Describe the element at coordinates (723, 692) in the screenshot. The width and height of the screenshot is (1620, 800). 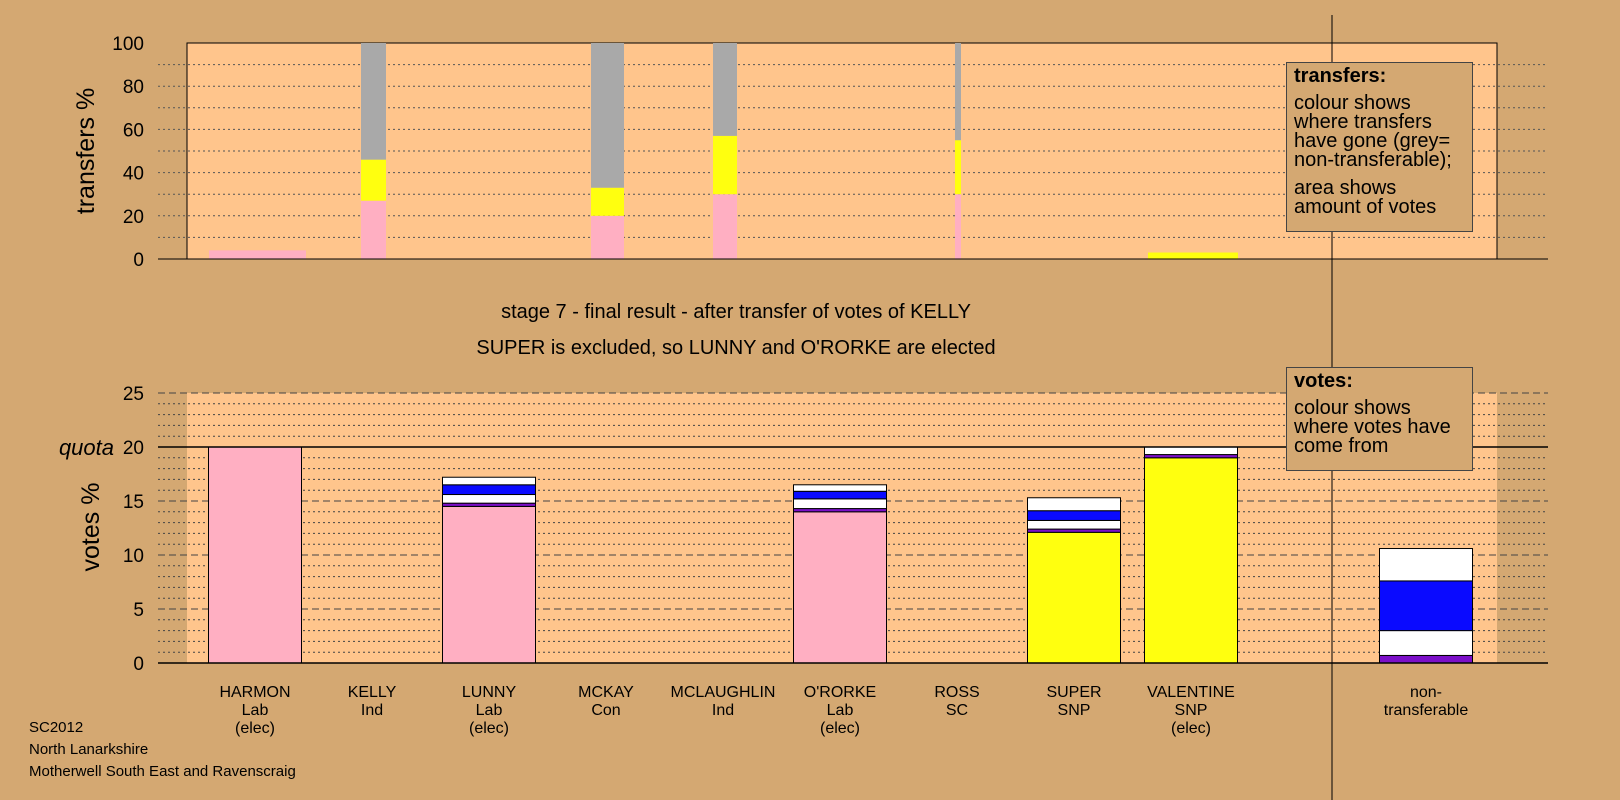
I see `candidate-label-line: MCLAUGHLIN` at that location.